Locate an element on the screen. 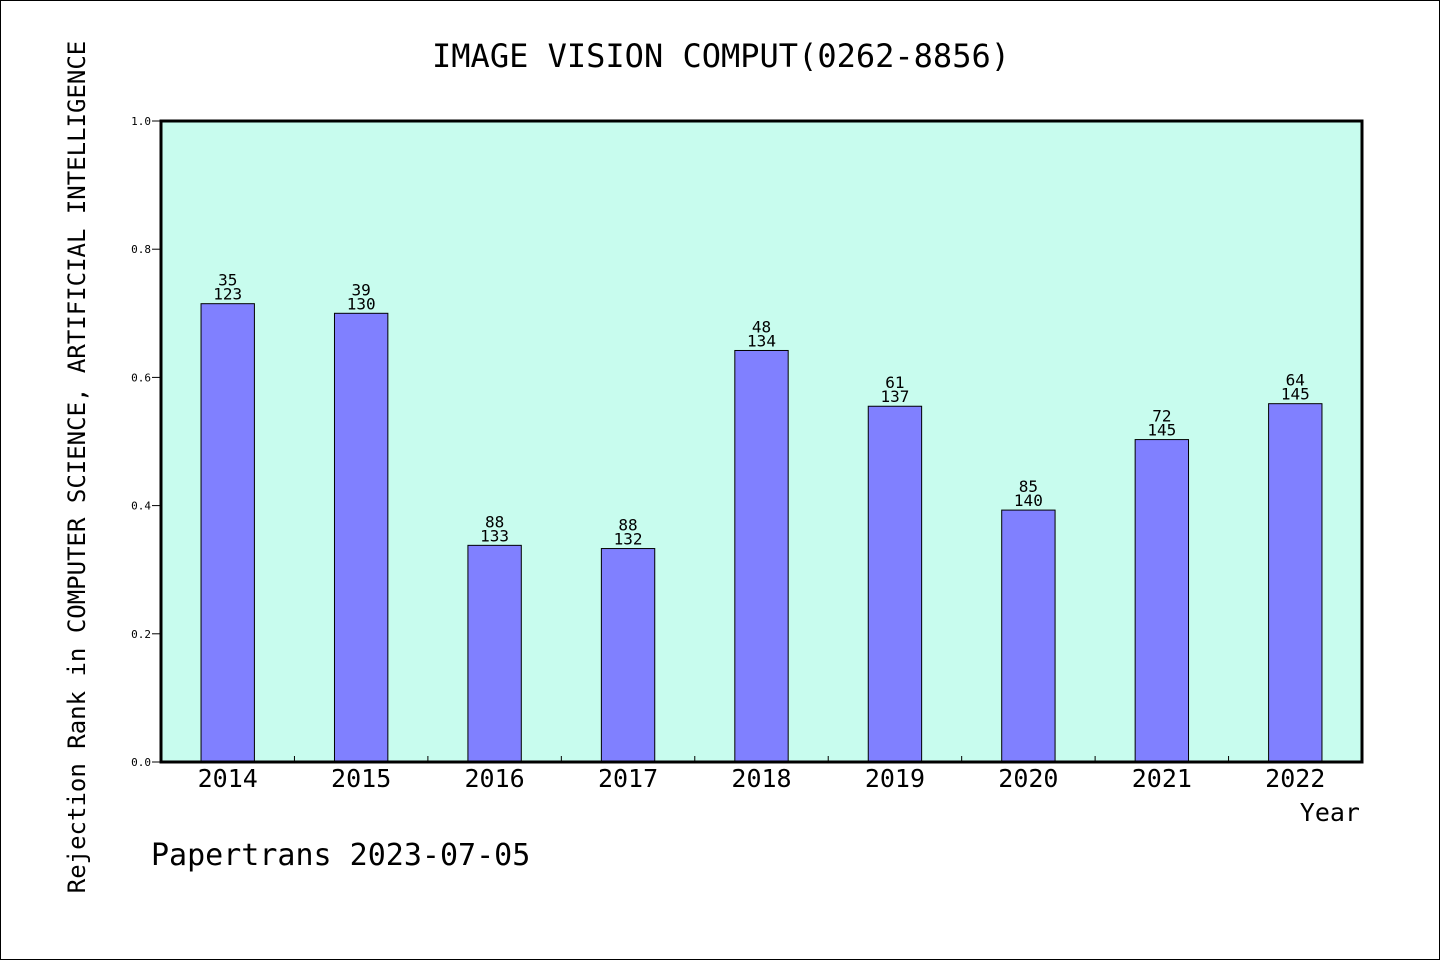  bar-total-label: 132 is located at coordinates (628, 539).